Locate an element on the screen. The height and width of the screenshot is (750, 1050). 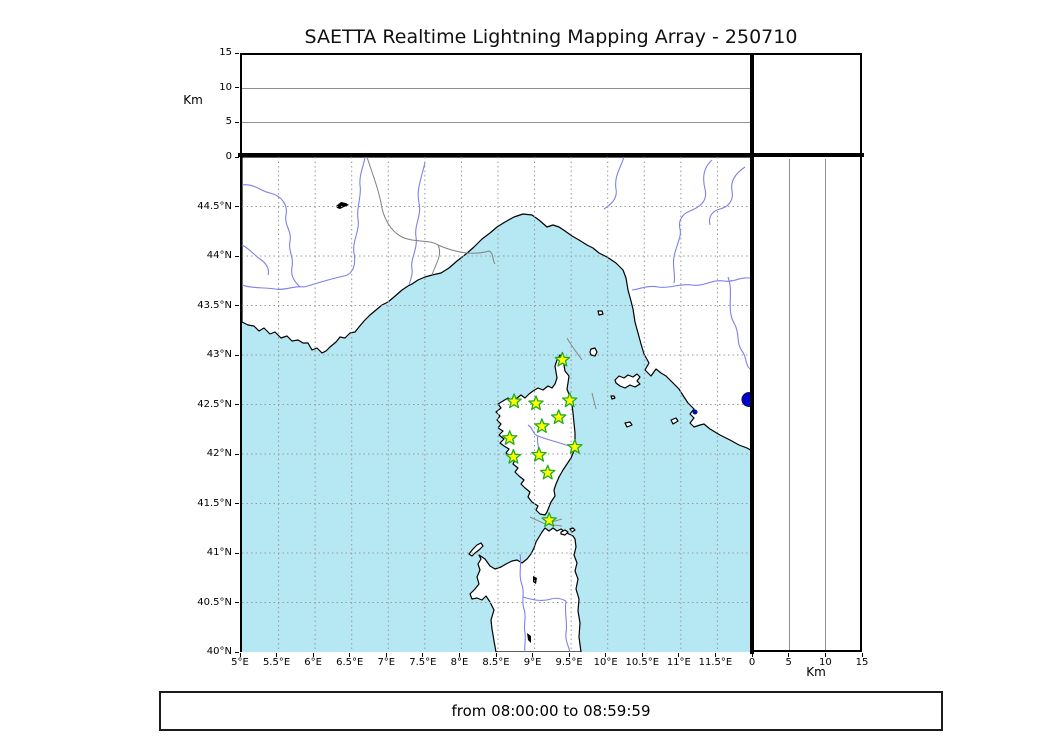
altitude-tick-label: 0 is located at coordinates (228, 156).